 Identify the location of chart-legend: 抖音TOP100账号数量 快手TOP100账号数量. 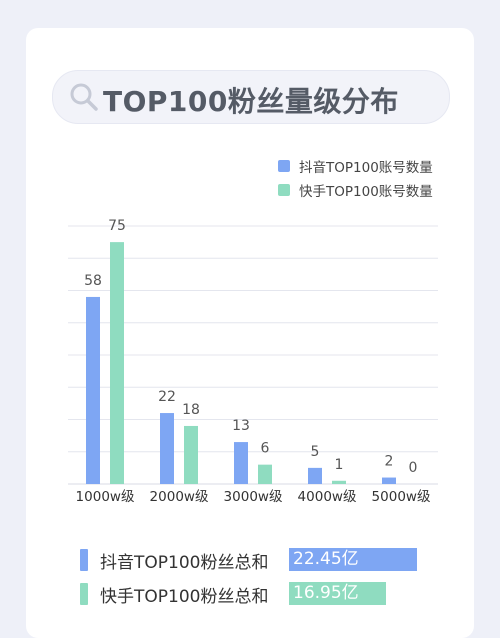
(355, 178).